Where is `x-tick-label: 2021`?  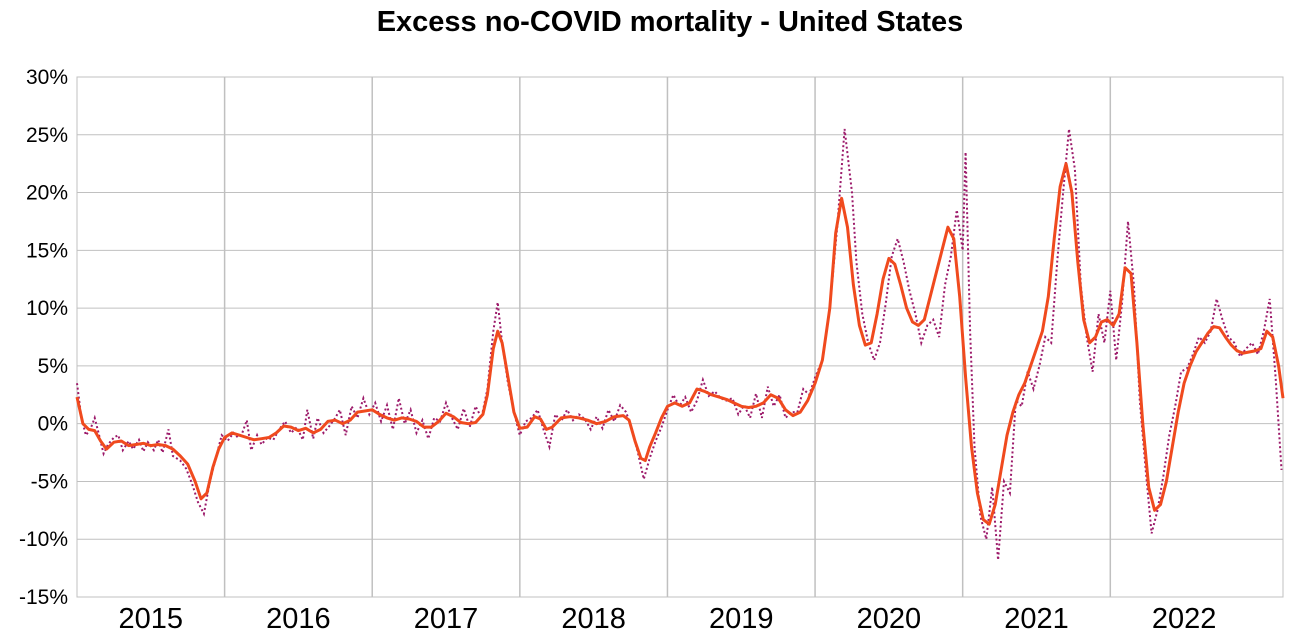 x-tick-label: 2021 is located at coordinates (1036, 619).